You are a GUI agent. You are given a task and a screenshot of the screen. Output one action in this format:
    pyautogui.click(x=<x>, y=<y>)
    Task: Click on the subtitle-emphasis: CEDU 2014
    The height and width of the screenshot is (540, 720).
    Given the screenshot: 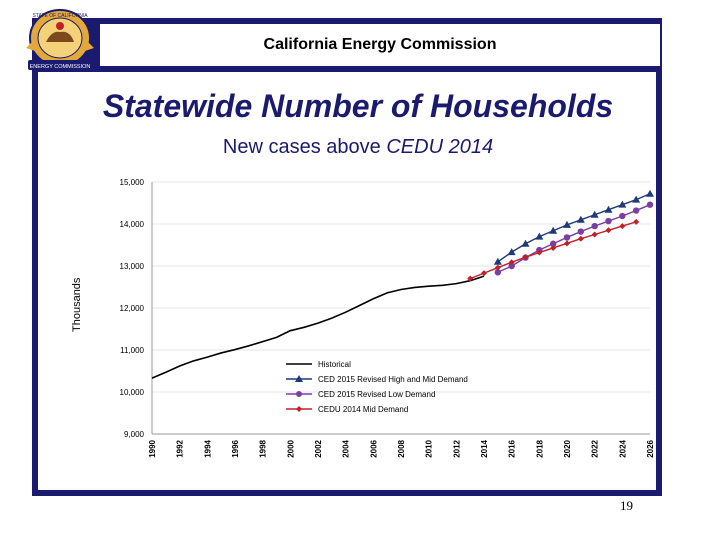 What is the action you would take?
    pyautogui.click(x=440, y=147)
    